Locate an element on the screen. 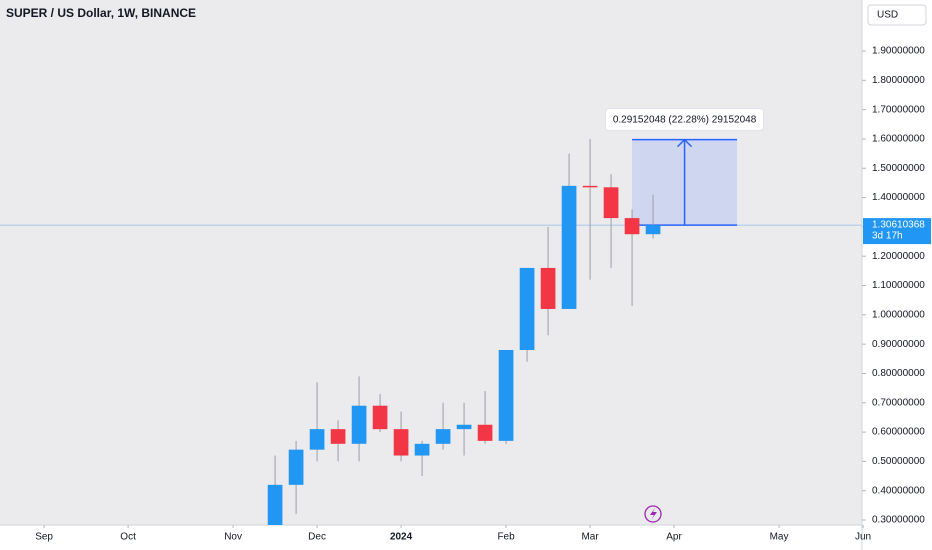 The width and height of the screenshot is (932, 550). y-tick-label: 0.40000000 is located at coordinates (898, 490).